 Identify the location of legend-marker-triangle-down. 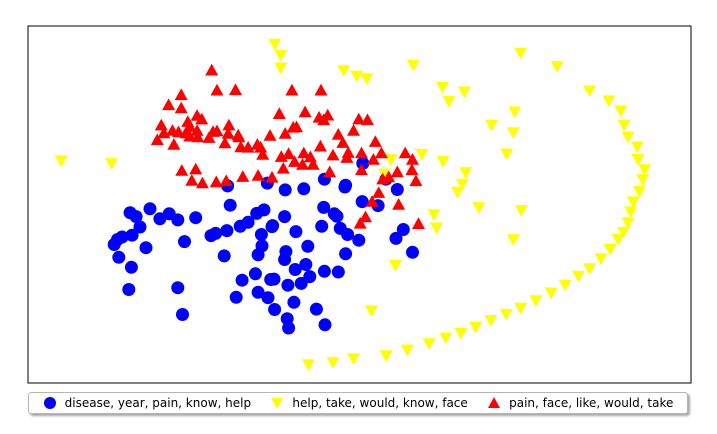
(277, 403).